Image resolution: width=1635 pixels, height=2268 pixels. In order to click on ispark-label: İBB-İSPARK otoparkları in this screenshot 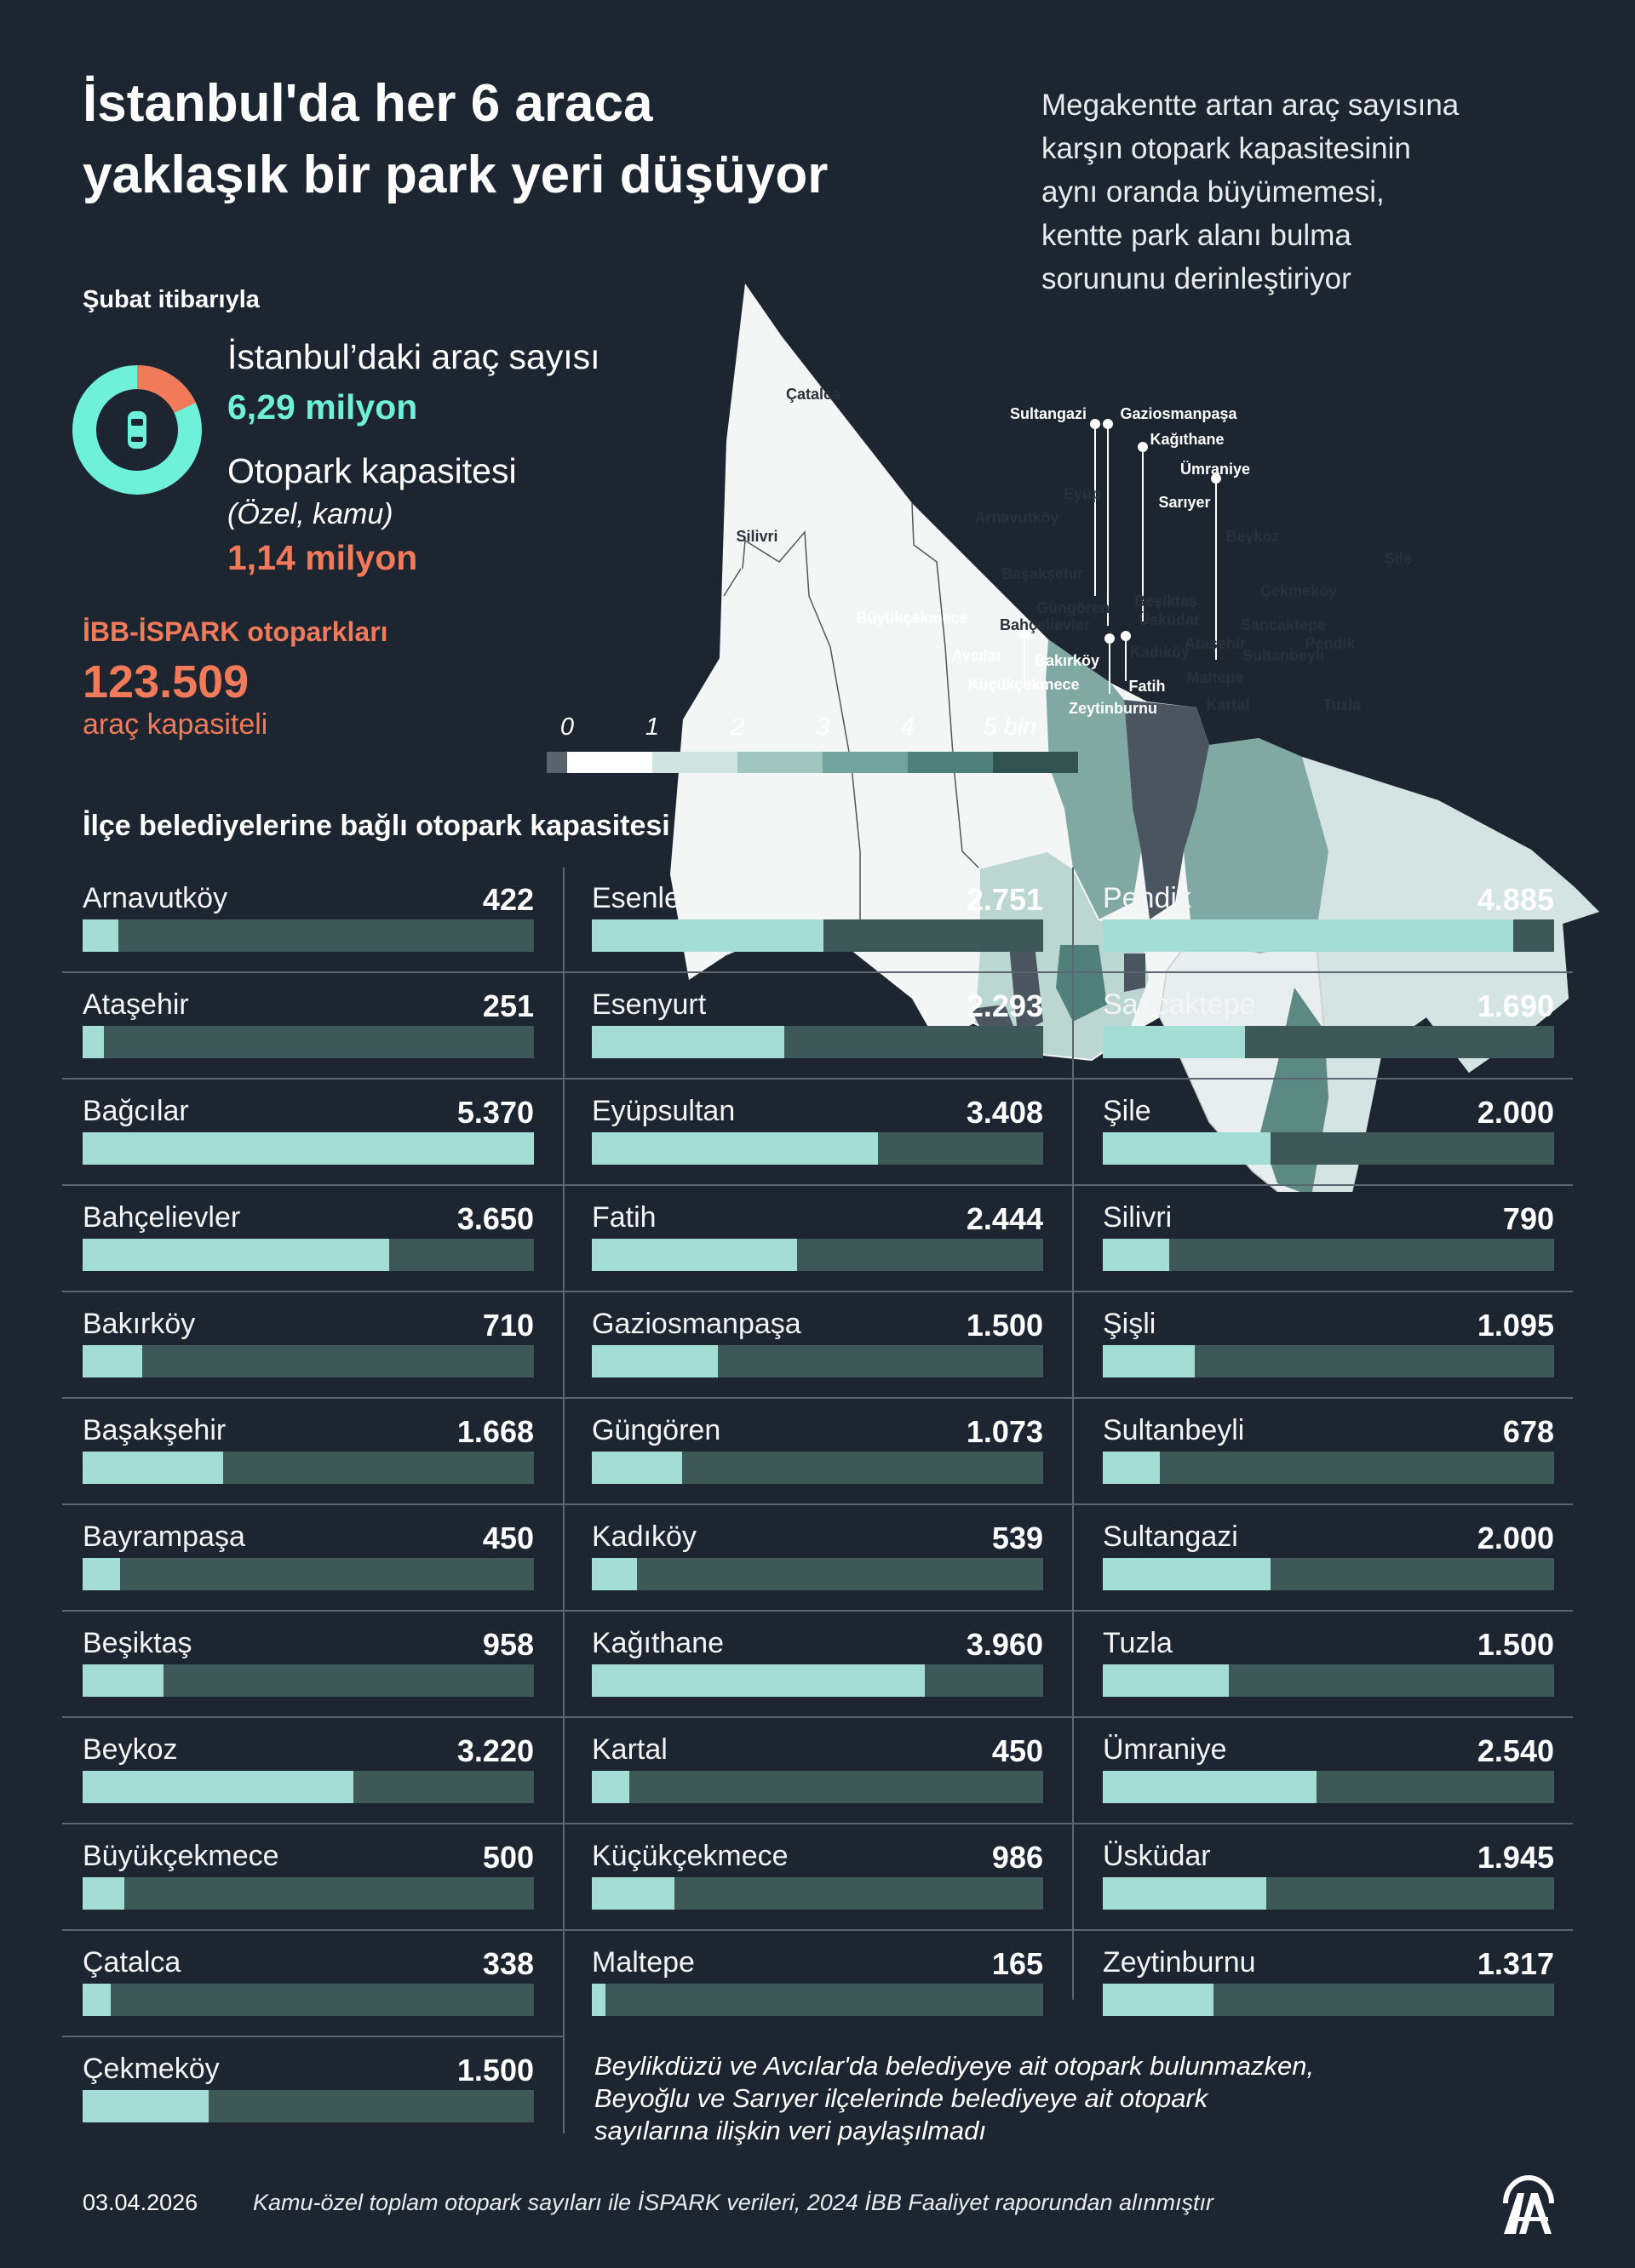, I will do `click(235, 631)`.